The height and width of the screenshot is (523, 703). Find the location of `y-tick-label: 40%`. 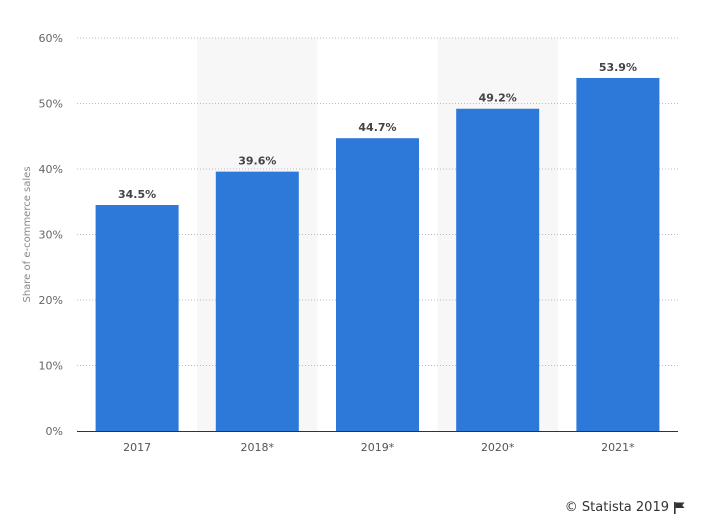

y-tick-label: 40% is located at coordinates (51, 169).